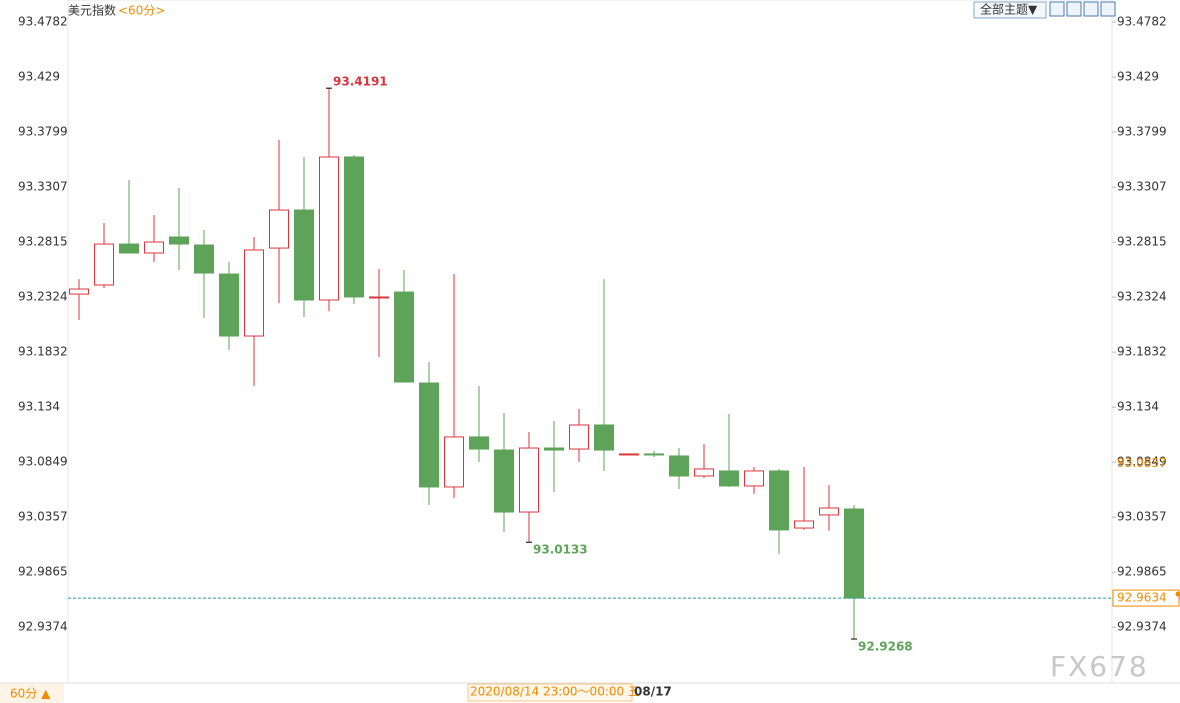  Describe the element at coordinates (1142, 242) in the screenshot. I see `y-tick-label-right: 93.2815` at that location.